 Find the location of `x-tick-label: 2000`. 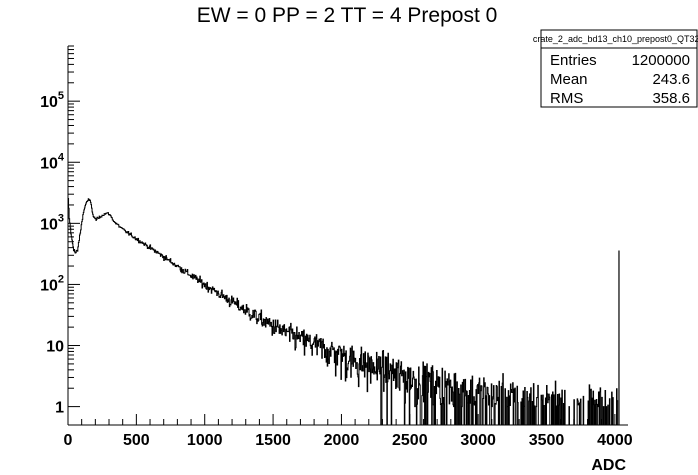

x-tick-label: 2000 is located at coordinates (342, 440).